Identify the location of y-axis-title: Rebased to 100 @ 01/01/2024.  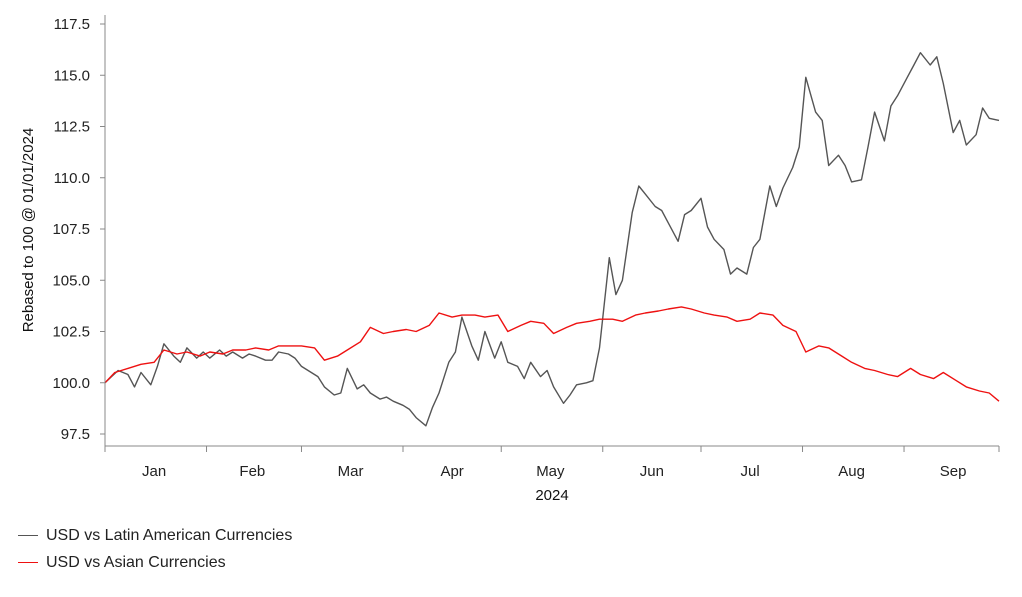
(28, 230).